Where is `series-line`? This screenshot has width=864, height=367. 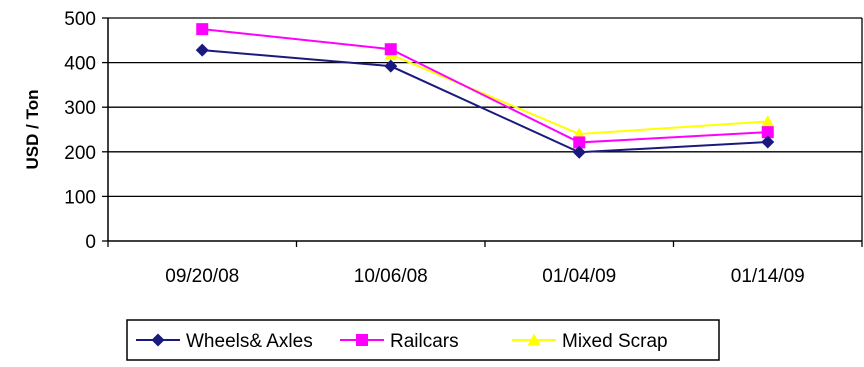
series-line is located at coordinates (579, 94).